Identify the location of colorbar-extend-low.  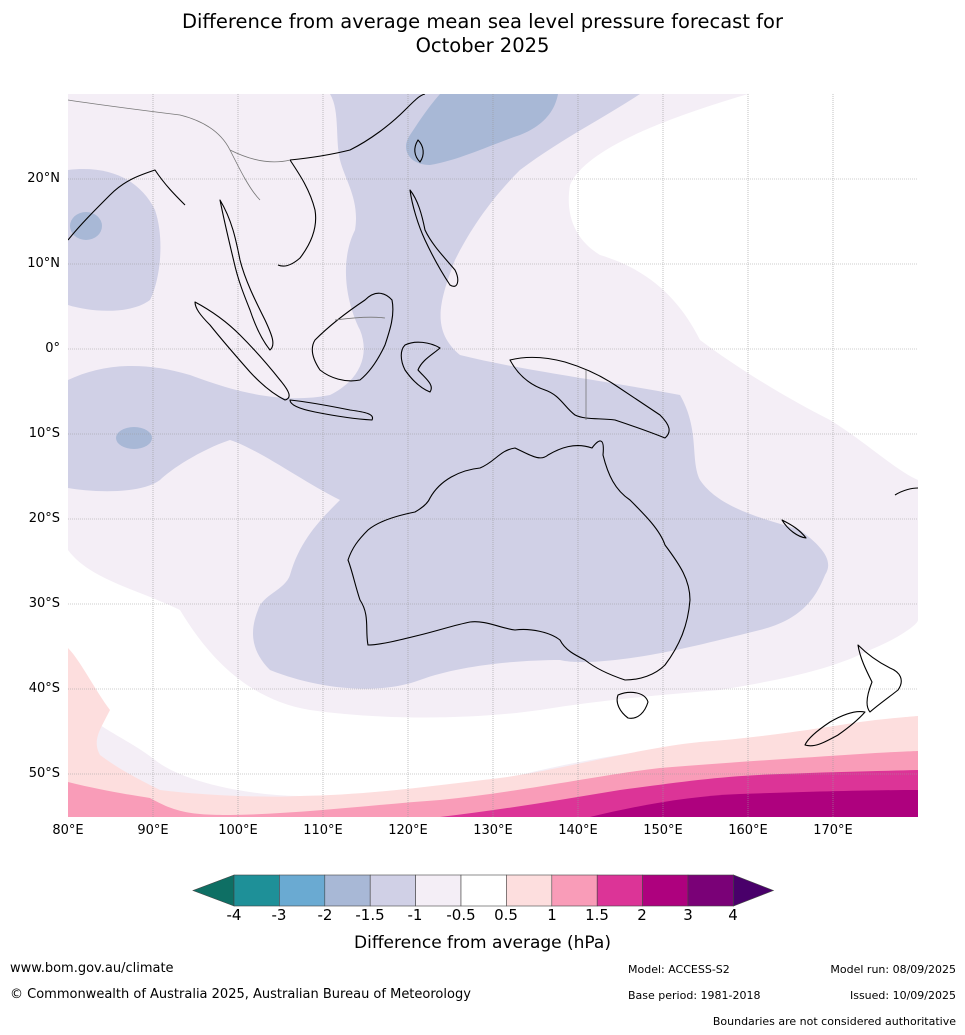
(213, 890).